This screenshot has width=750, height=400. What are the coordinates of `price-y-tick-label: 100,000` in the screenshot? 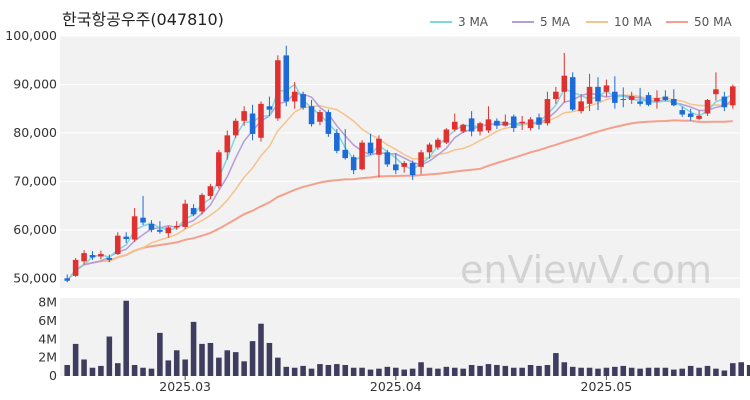 It's located at (31, 35).